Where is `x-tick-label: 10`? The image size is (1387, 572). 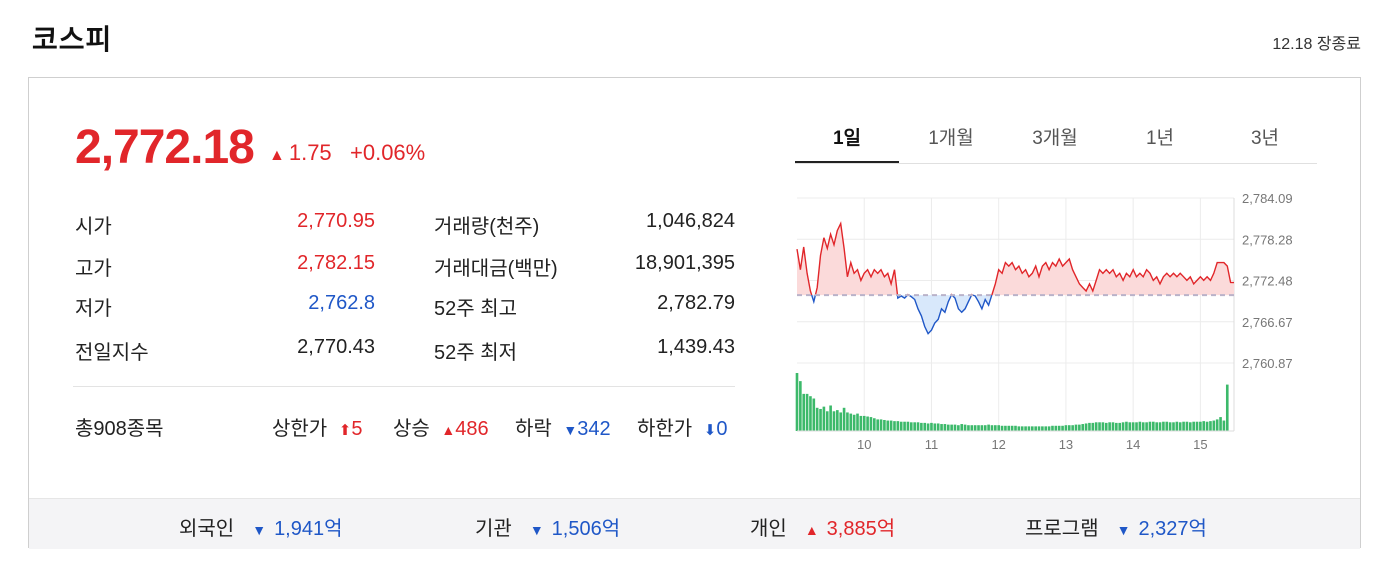 x-tick-label: 10 is located at coordinates (864, 444).